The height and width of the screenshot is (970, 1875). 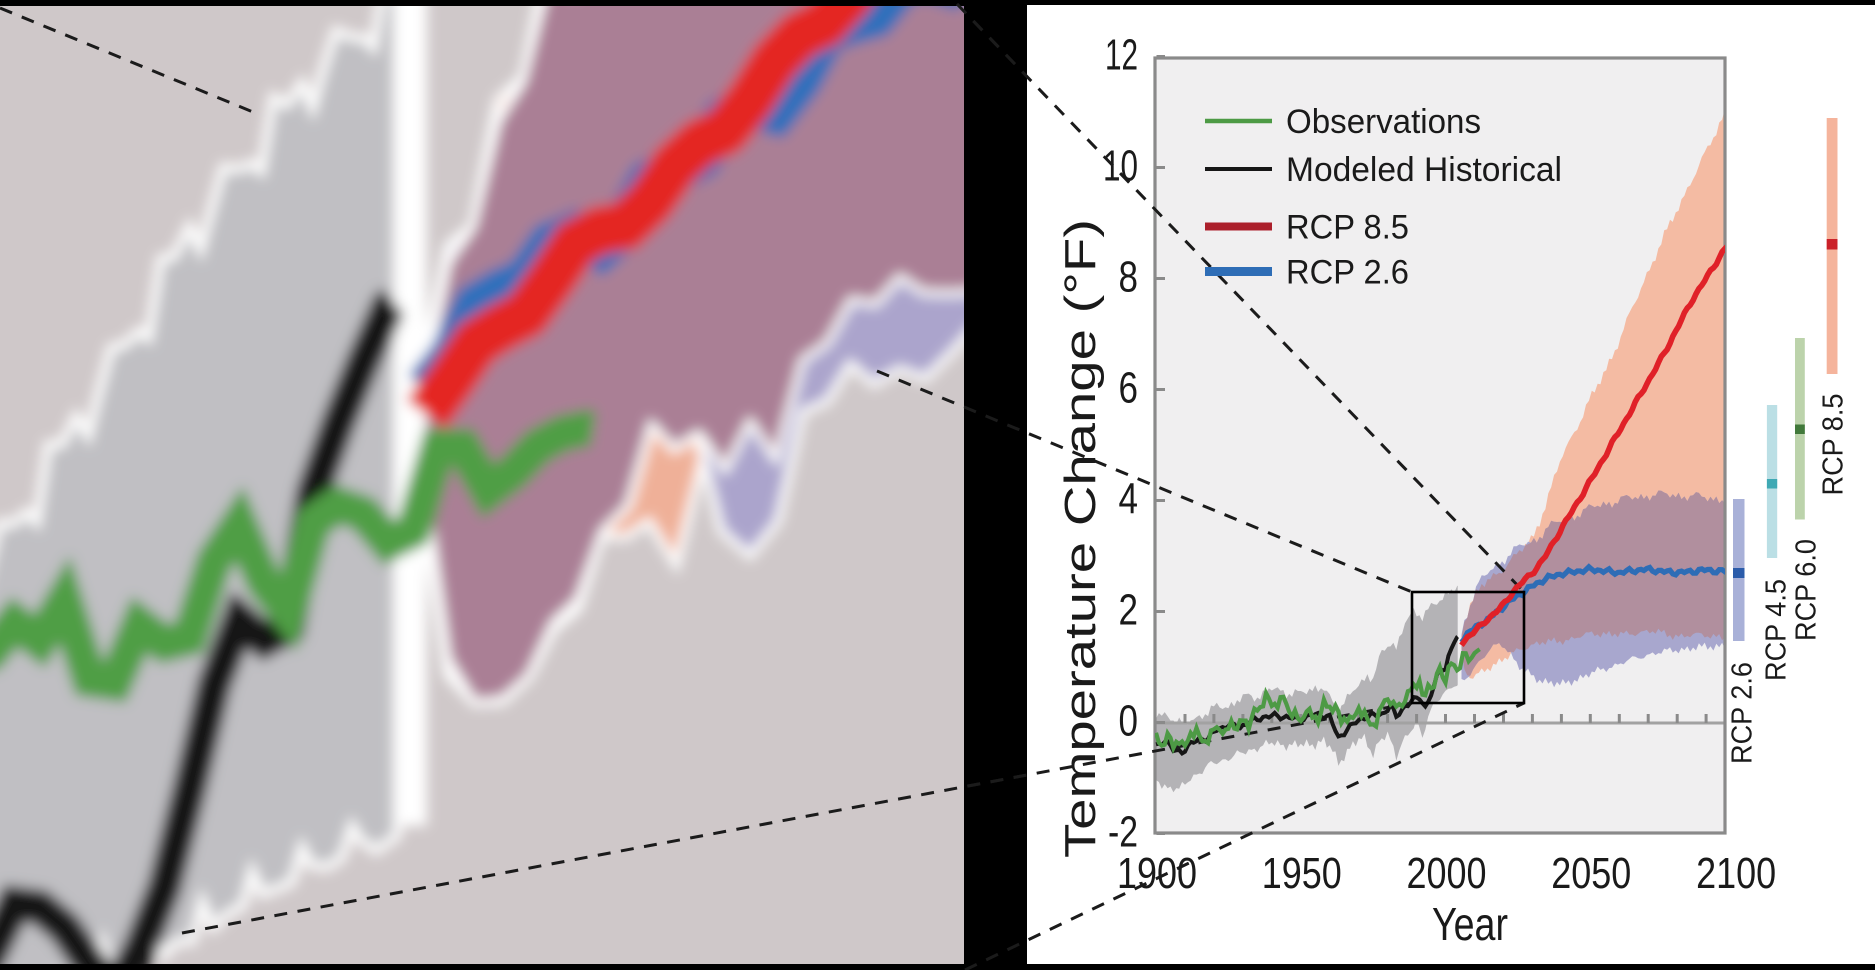 I want to click on svg-text: 1950, so click(x=1302, y=873).